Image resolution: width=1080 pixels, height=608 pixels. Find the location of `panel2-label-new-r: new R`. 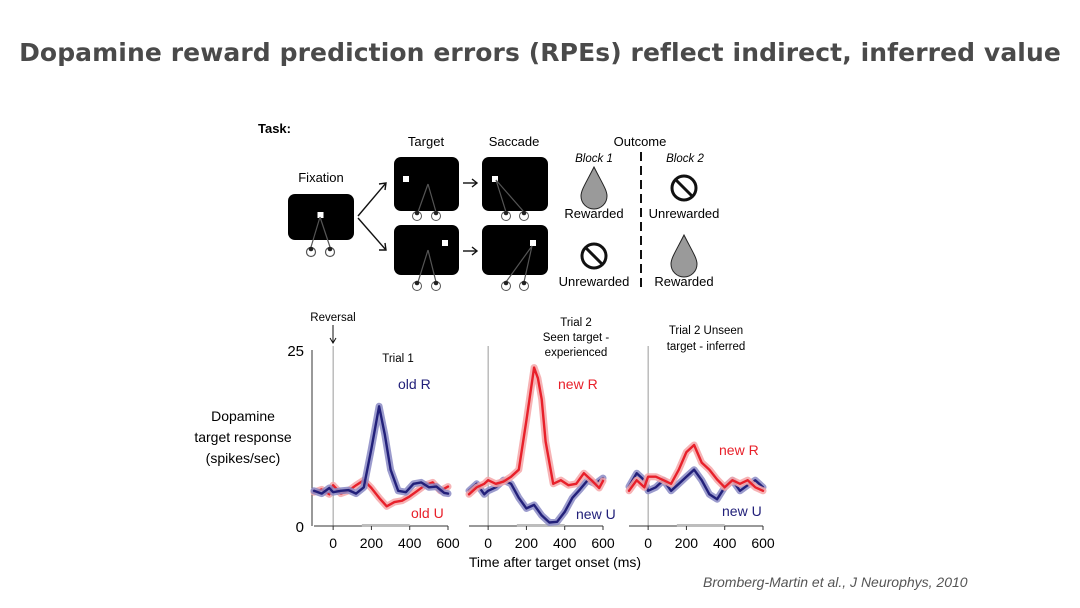

panel2-label-new-r: new R is located at coordinates (578, 384).